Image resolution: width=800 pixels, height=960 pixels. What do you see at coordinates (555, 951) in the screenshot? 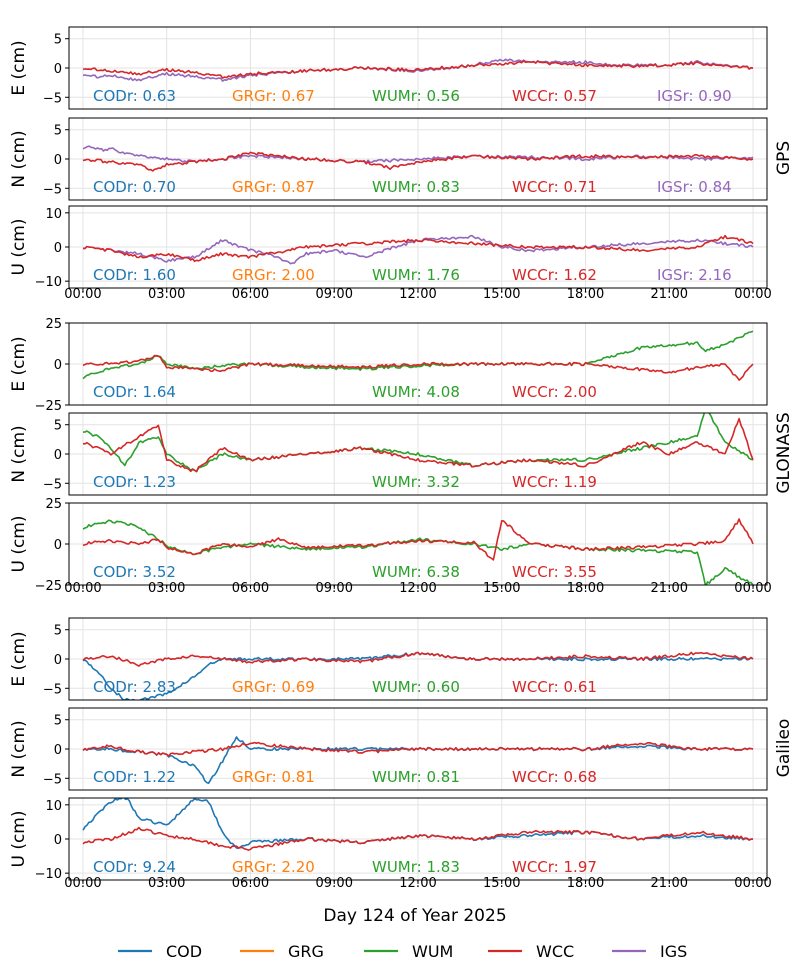
I see `legend-label: WCC` at bounding box center [555, 951].